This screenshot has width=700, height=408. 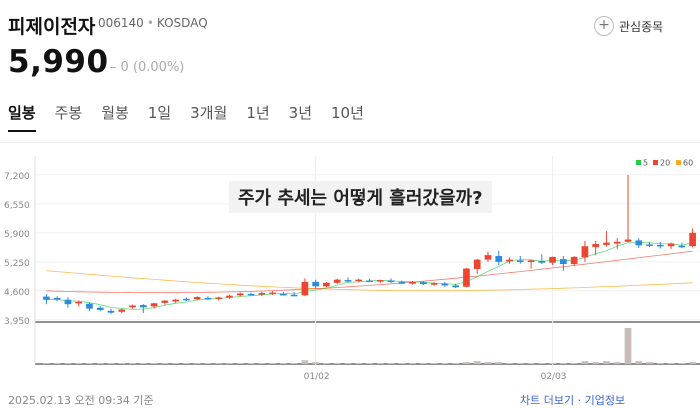 I want to click on y-tick-label: 4,600, so click(x=17, y=293).